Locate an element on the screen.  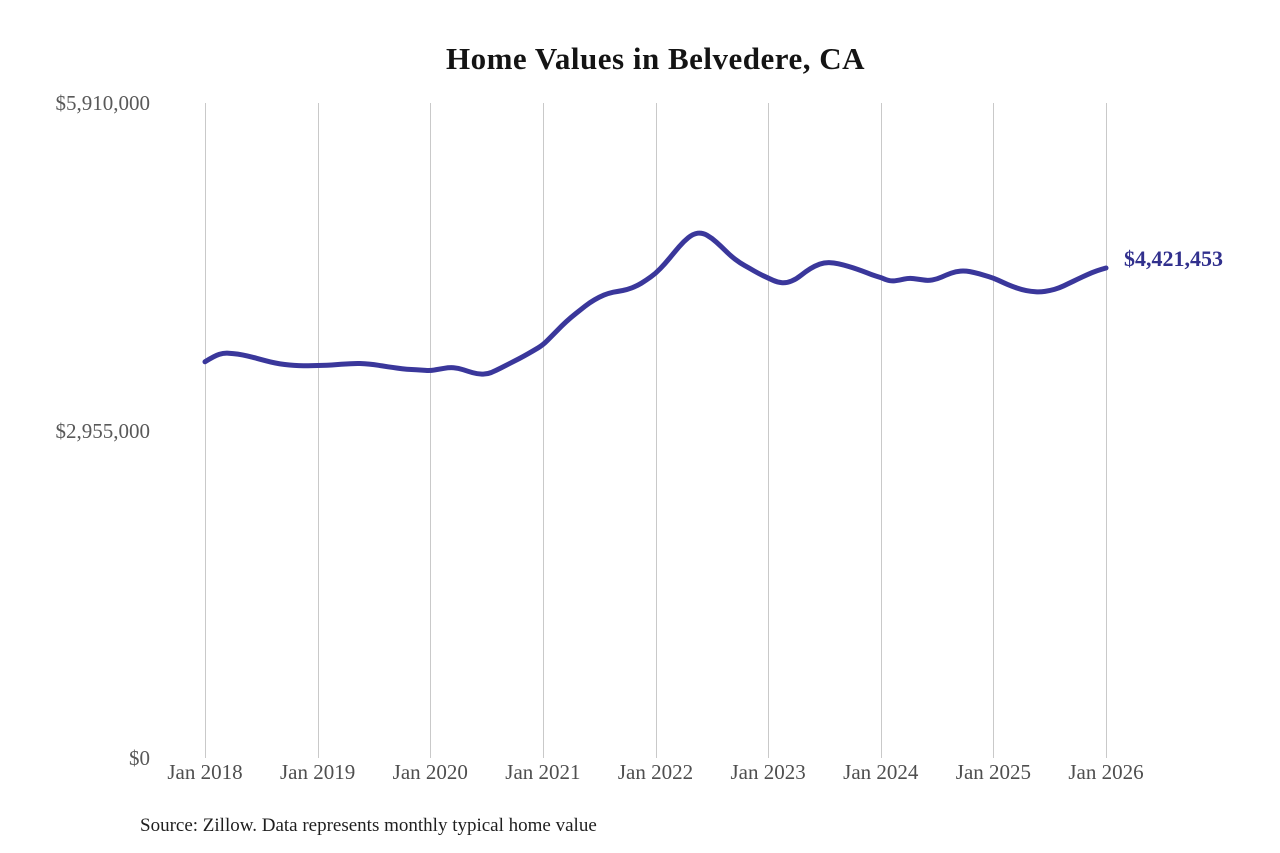
y-tick-label: $2,955,000 is located at coordinates (103, 430).